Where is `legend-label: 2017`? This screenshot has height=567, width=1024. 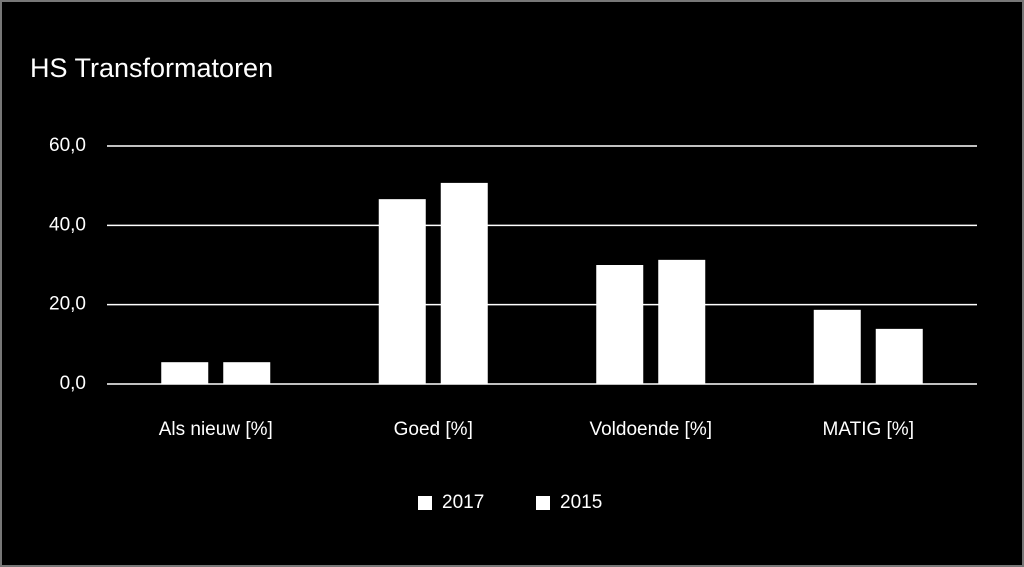
legend-label: 2017 is located at coordinates (463, 502).